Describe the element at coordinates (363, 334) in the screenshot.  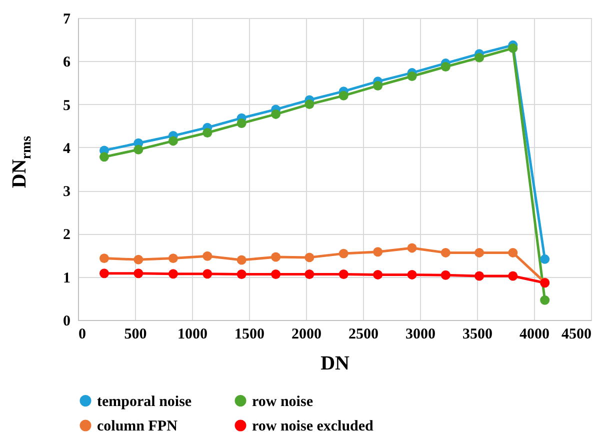
I see `x-tick-label: 2500` at that location.